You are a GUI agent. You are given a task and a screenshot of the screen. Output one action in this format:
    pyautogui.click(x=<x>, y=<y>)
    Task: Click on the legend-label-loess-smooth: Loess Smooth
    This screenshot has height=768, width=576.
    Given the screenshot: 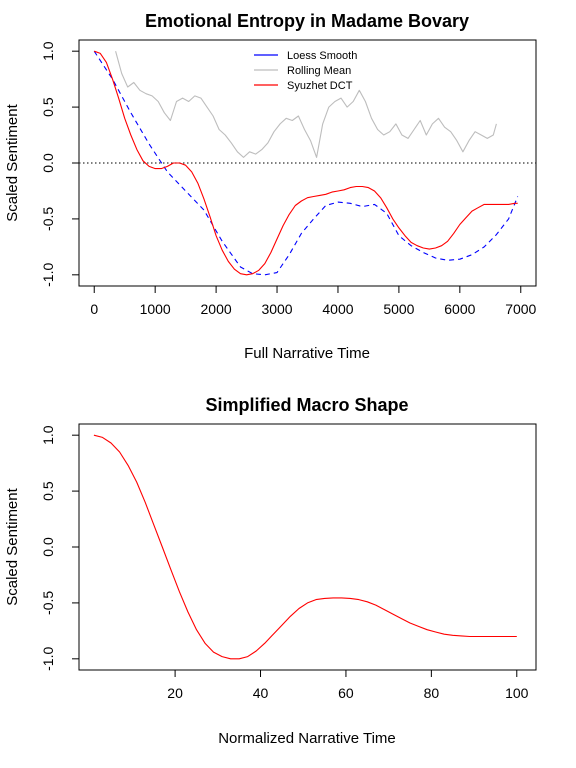 What is the action you would take?
    pyautogui.click(x=322, y=56)
    